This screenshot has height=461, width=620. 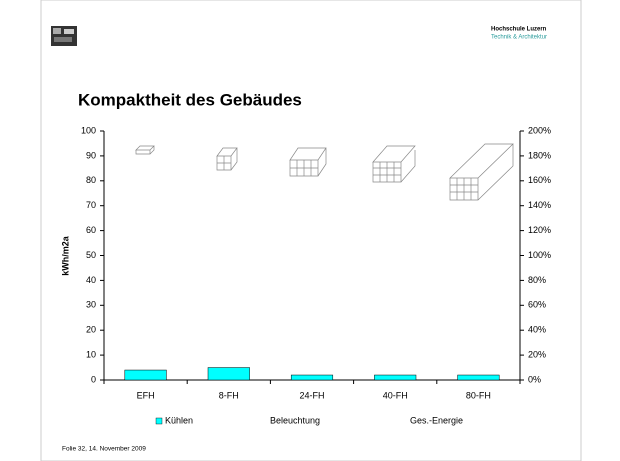 I want to click on y-tick-label: 60, so click(x=91, y=230).